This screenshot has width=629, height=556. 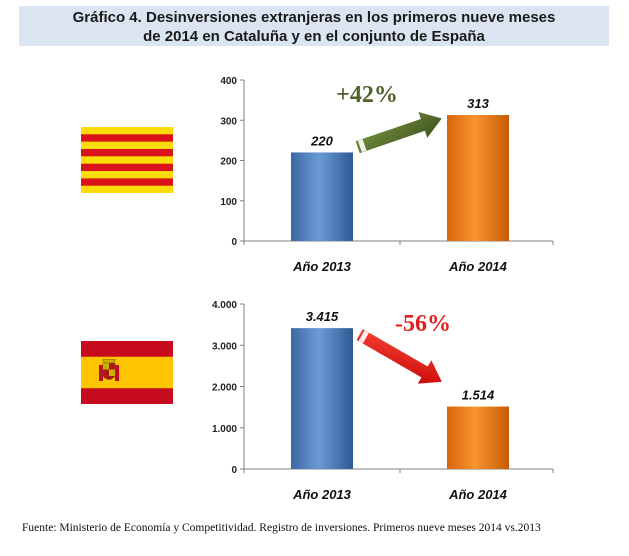 What do you see at coordinates (478, 395) in the screenshot?
I see `data-label: 1.514` at bounding box center [478, 395].